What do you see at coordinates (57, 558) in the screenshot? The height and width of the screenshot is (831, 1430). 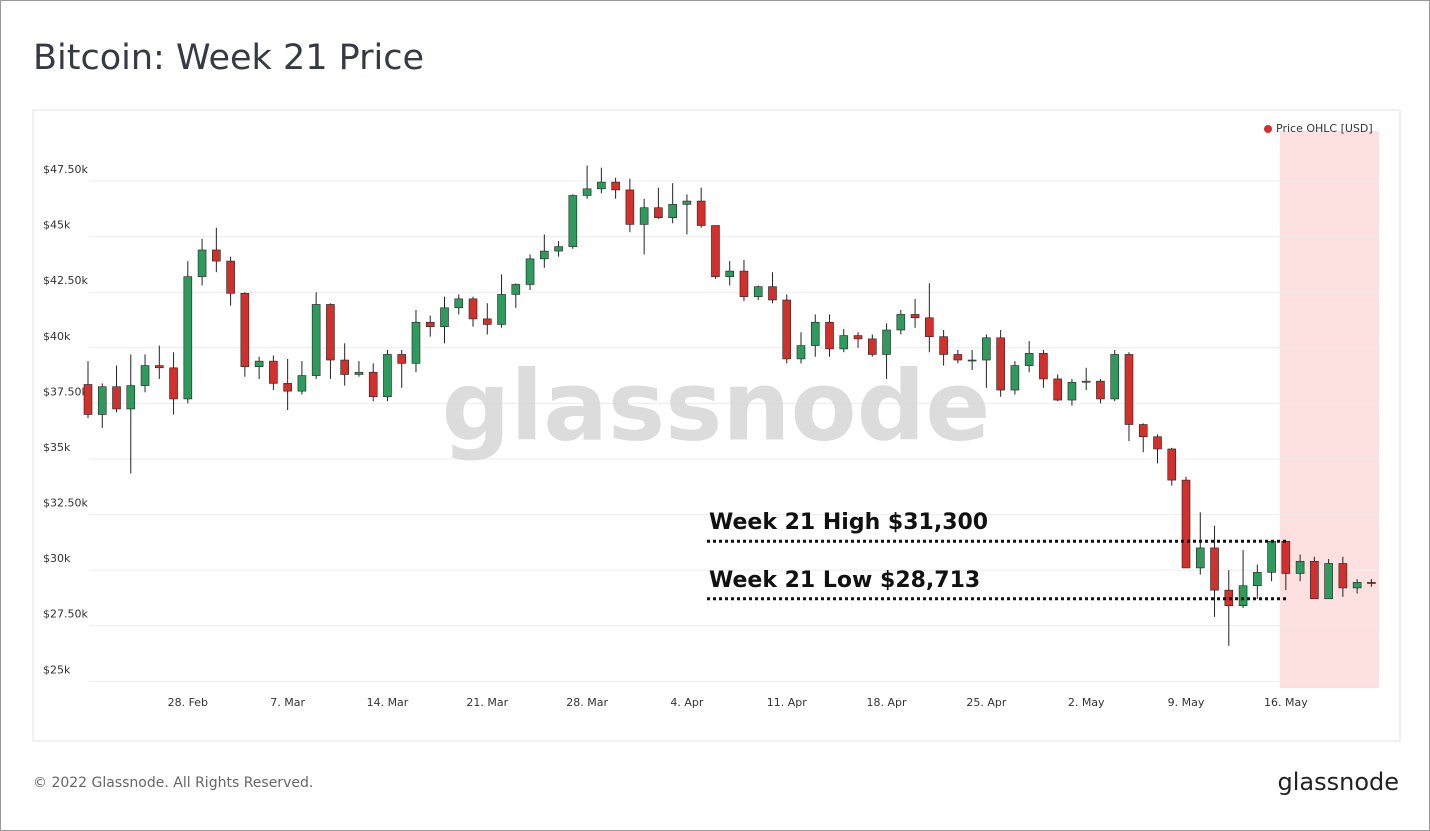 I see `y-tick-label: $30k` at bounding box center [57, 558].